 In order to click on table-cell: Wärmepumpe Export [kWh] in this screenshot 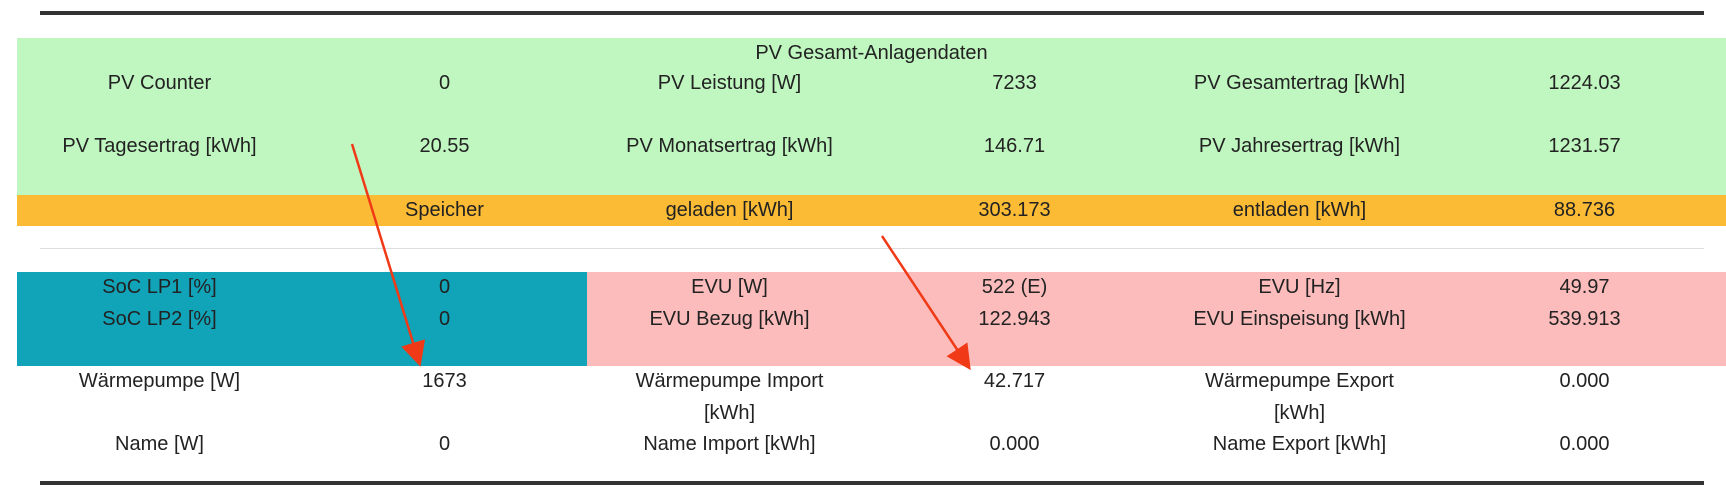, I will do `click(1299, 397)`.